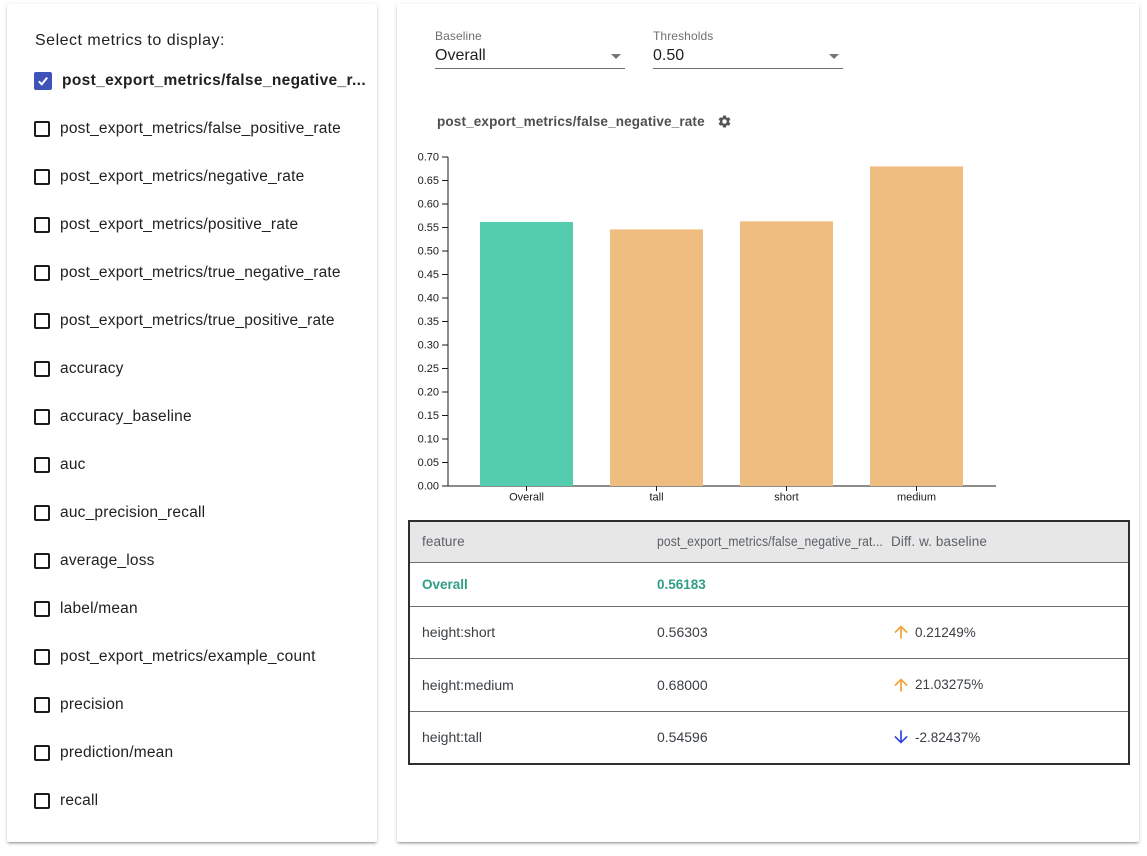 The width and height of the screenshot is (1147, 856). I want to click on metric-label: post_export_metrics/negative_rate, so click(182, 176).